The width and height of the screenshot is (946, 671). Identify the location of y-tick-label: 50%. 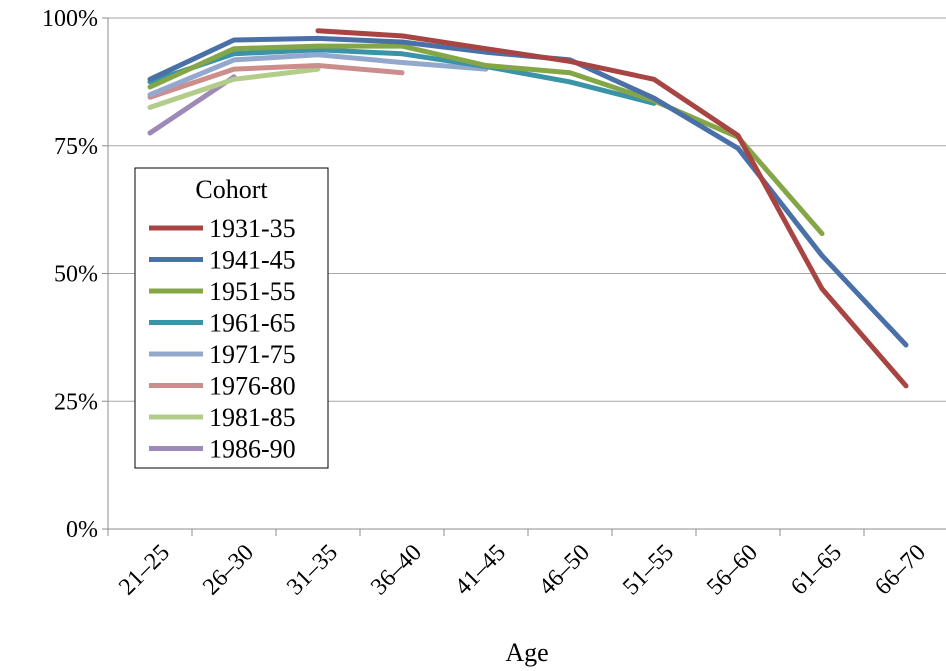
(76, 275).